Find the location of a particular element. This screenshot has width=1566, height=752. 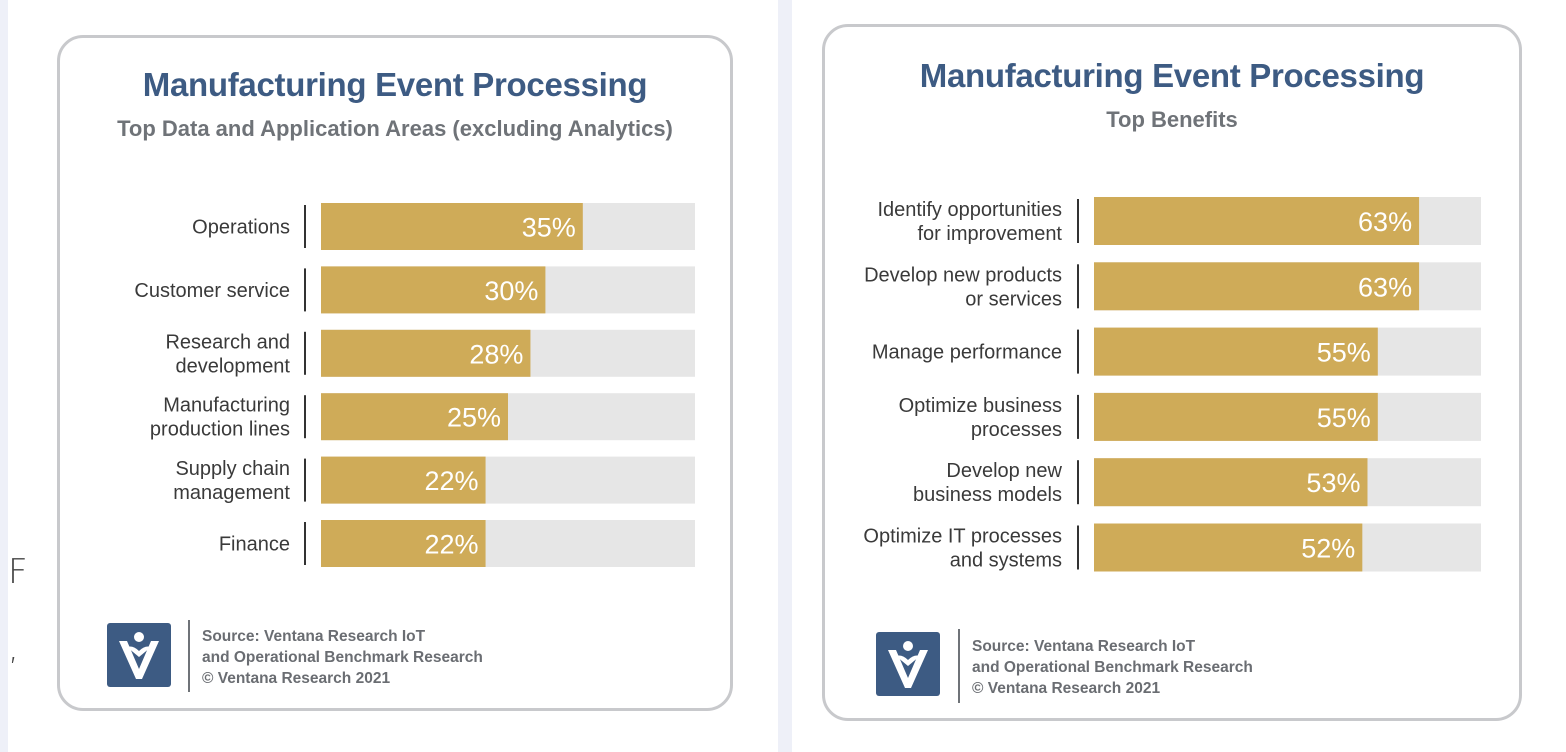

category-label: processes is located at coordinates (1016, 430).